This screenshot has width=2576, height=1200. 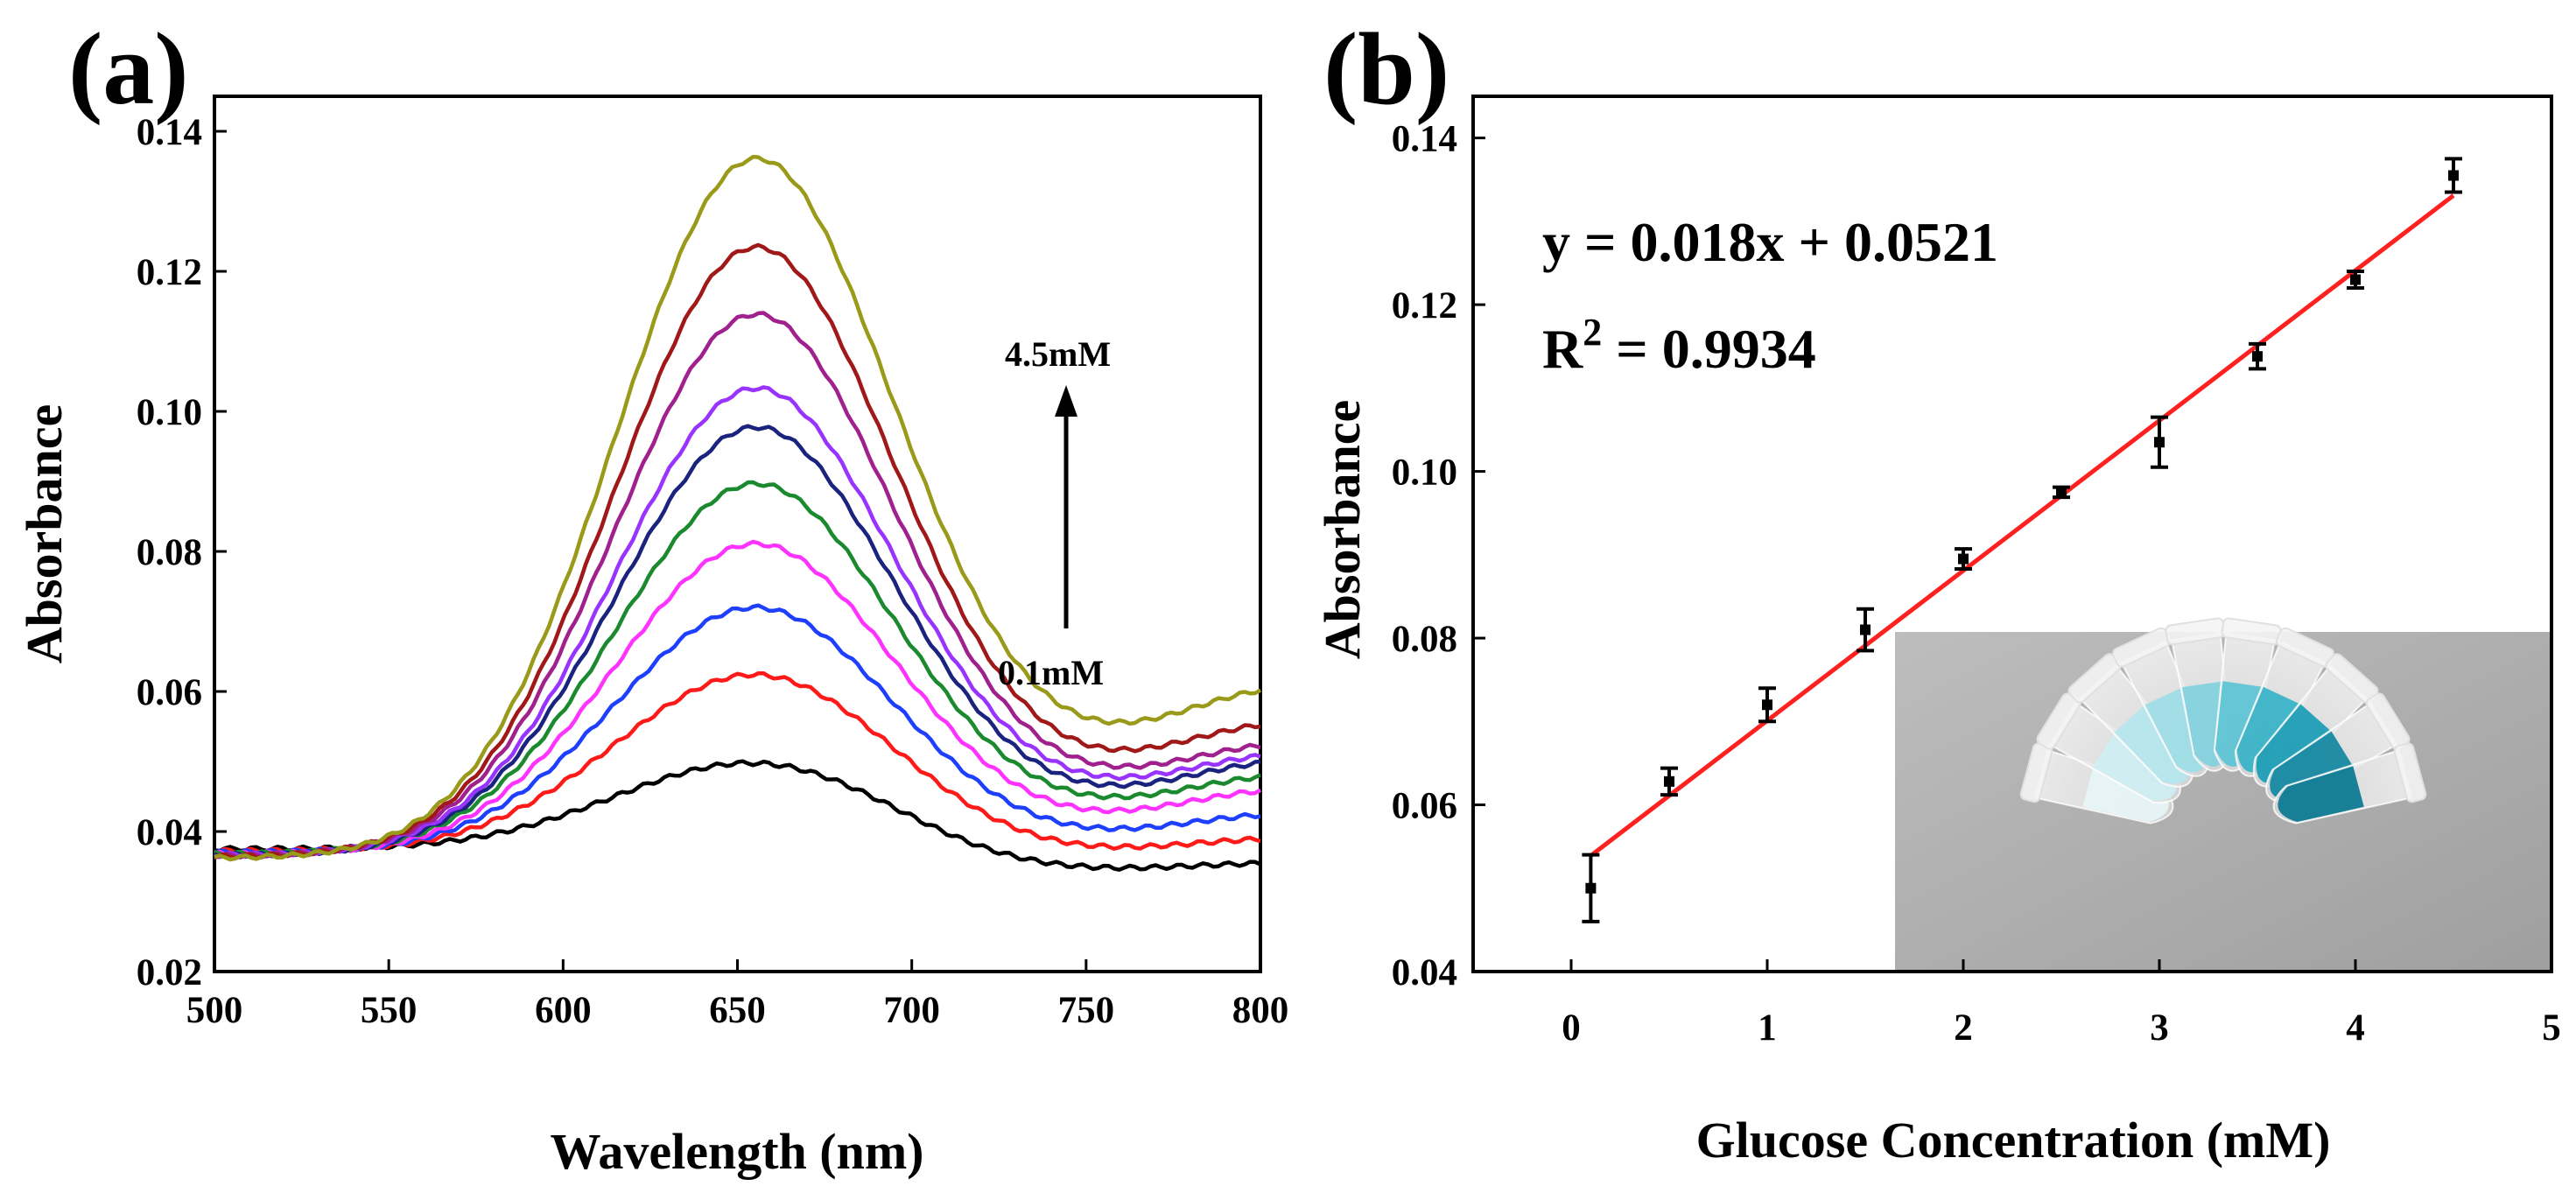 What do you see at coordinates (128, 68) in the screenshot?
I see `panel-a-label: (a)` at bounding box center [128, 68].